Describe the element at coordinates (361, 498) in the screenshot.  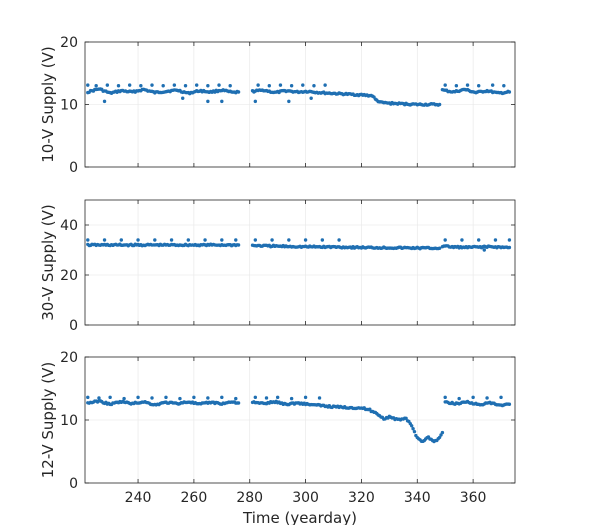
I see `x-tick-label: 320` at that location.